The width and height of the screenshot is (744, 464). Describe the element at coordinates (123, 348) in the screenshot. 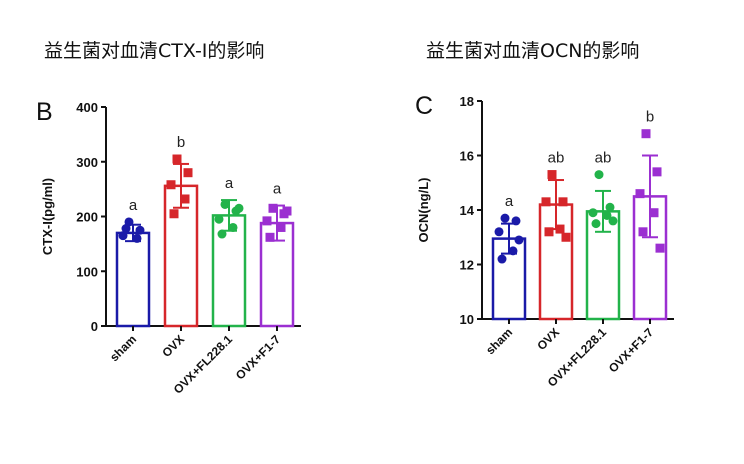

I see `chart-b-x-tick-label: sham` at that location.